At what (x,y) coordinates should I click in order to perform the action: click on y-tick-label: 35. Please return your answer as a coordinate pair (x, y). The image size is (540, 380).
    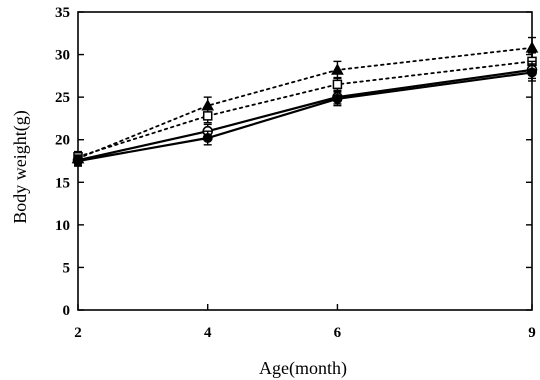
    Looking at the image, I should click on (62, 13).